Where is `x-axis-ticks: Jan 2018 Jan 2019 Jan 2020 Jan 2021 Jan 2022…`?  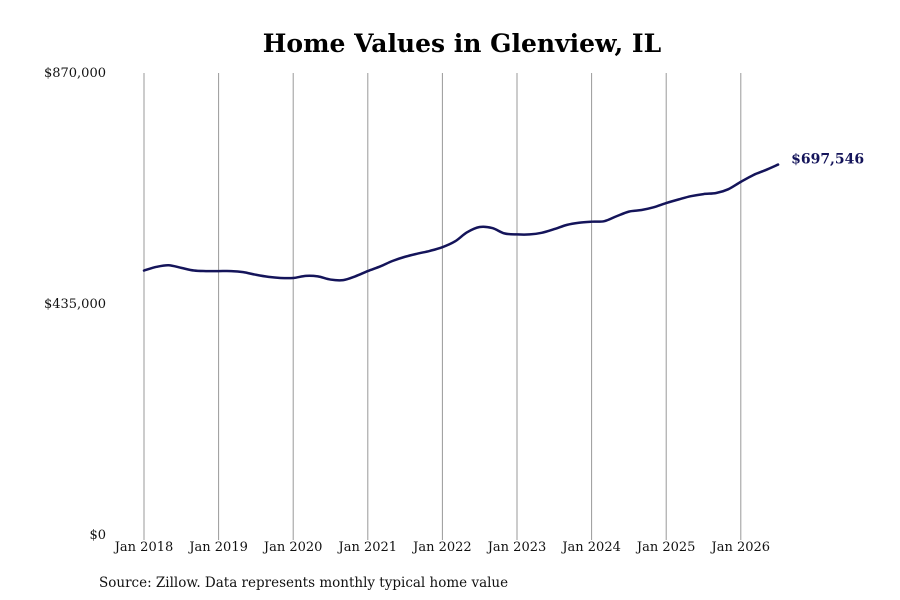 x-axis-ticks: Jan 2018 Jan 2019 Jan 2020 Jan 2021 Jan 2022… is located at coordinates (441, 545).